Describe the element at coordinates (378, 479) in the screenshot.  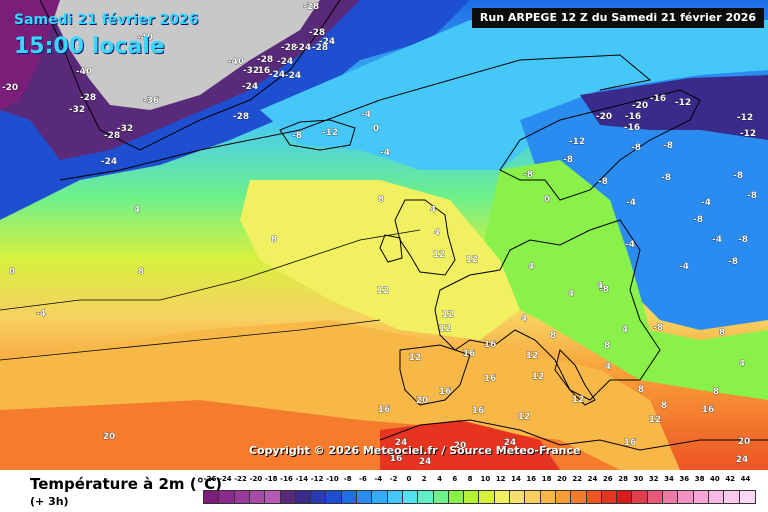
I see `legend-tick-label: -4` at that location.